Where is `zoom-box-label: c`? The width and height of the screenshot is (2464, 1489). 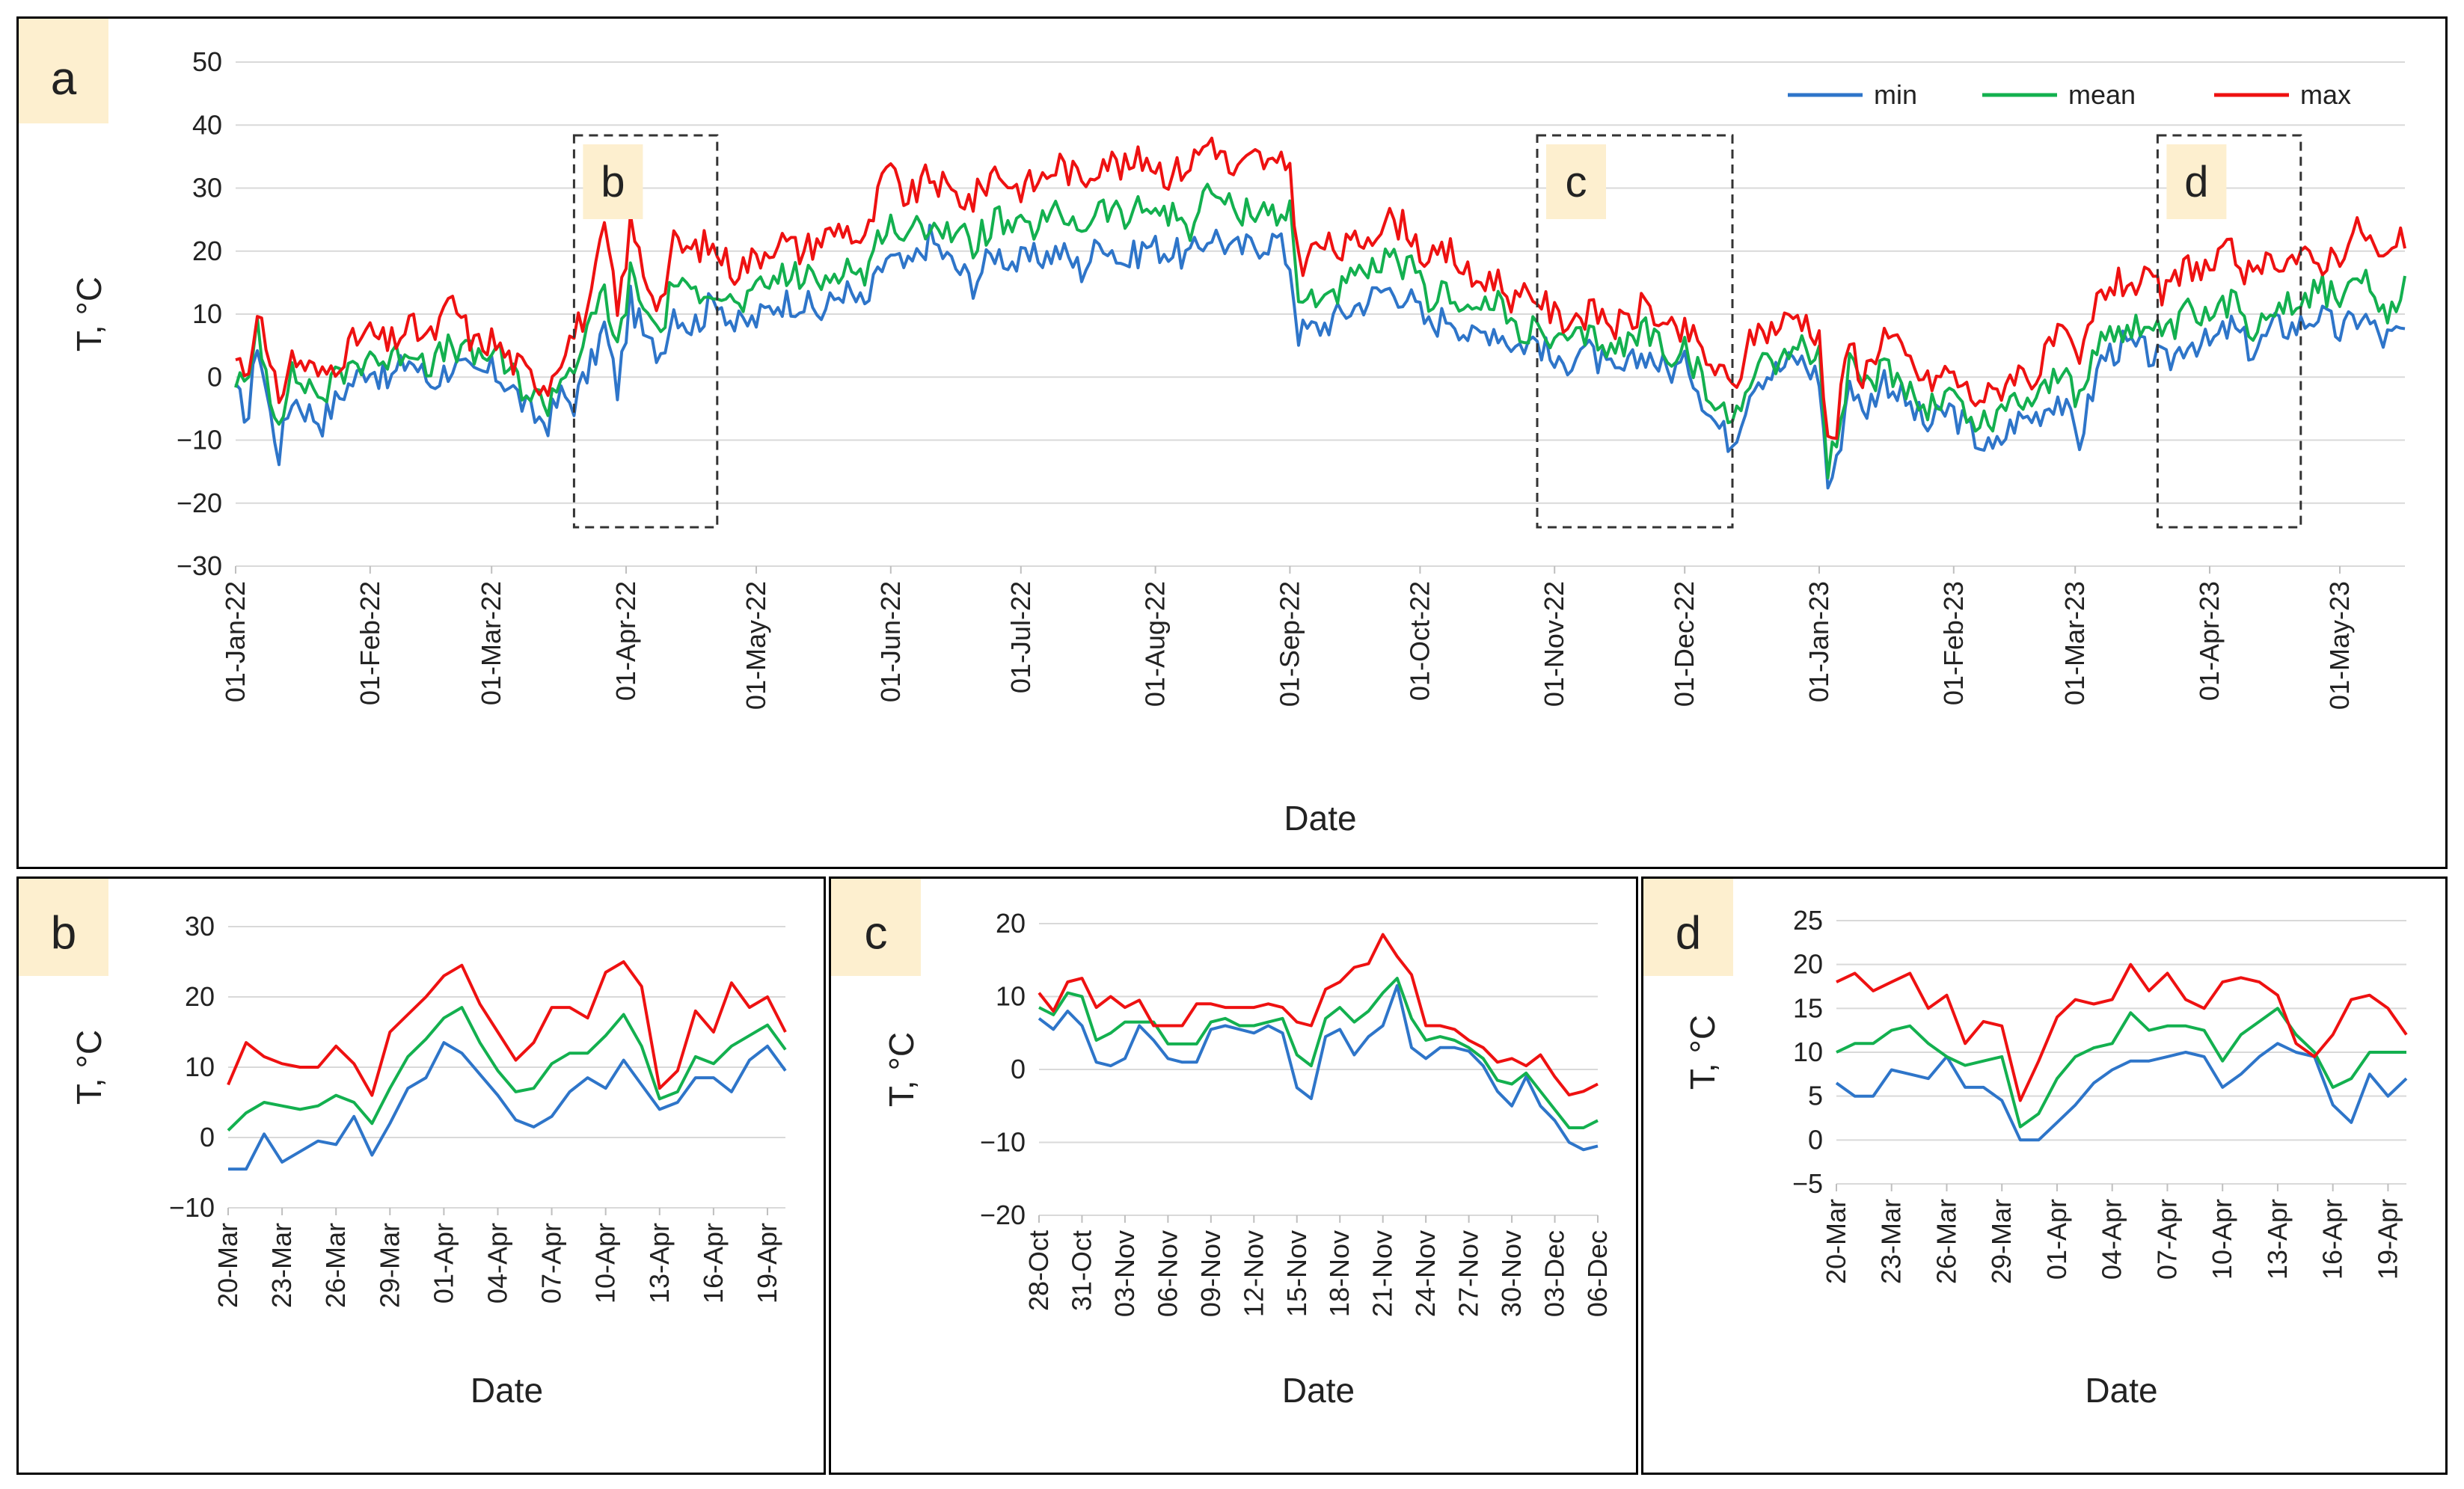
zoom-box-label: c is located at coordinates (1576, 182).